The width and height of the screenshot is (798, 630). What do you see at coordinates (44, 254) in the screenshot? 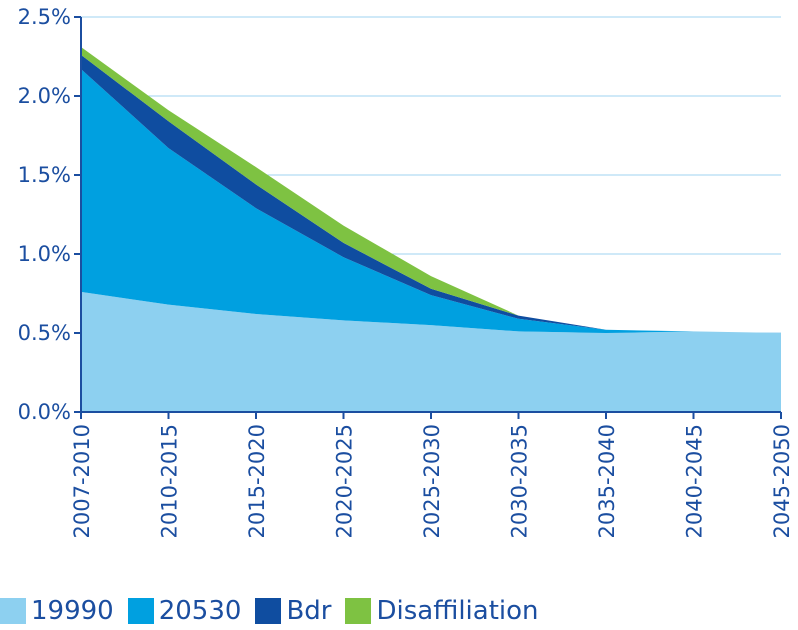
I see `y-tick-label: 1.0%` at bounding box center [44, 254].